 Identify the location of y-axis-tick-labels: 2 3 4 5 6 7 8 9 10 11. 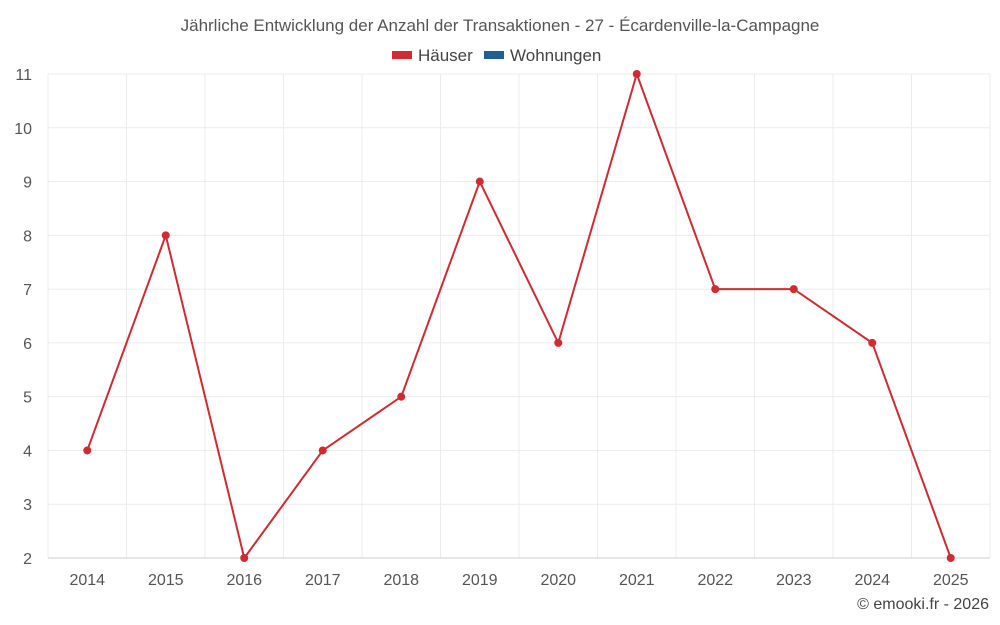
(23, 317).